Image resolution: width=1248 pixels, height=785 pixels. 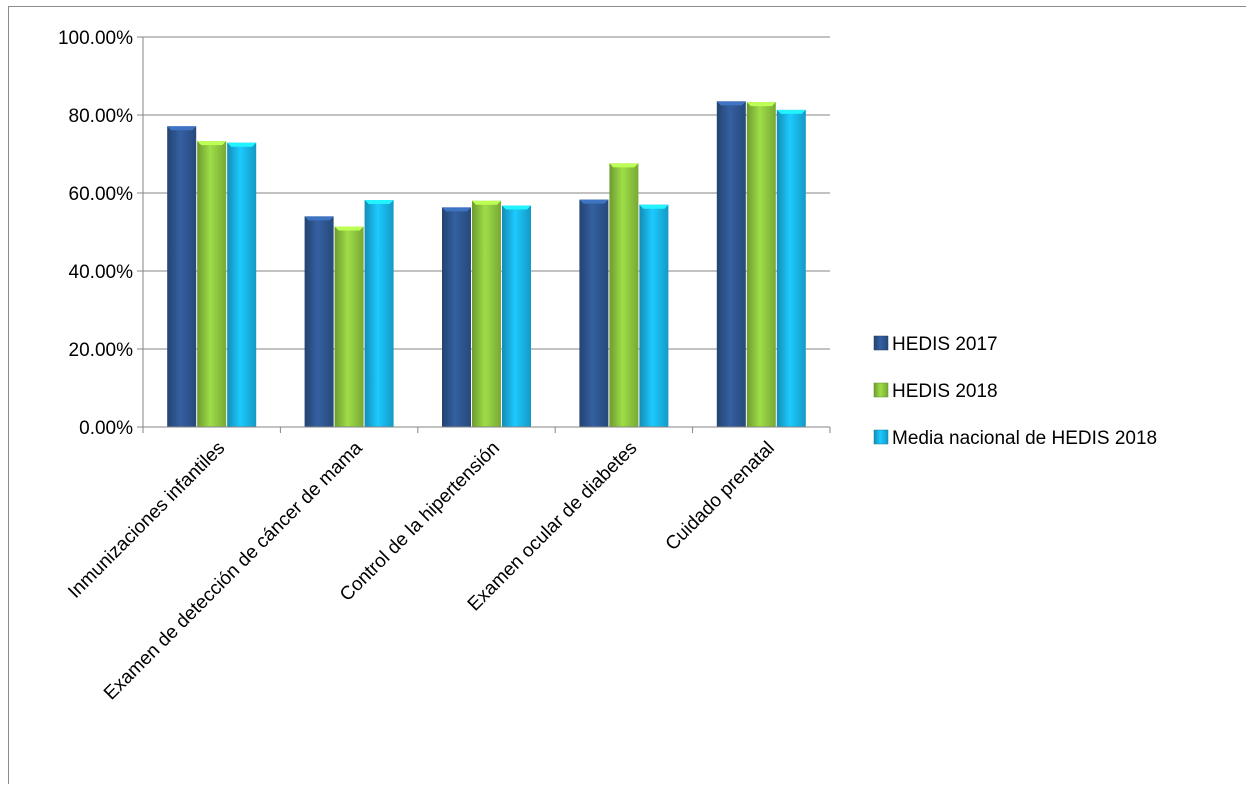 I want to click on x-category-label: Control de la hipertensión, so click(x=420, y=522).